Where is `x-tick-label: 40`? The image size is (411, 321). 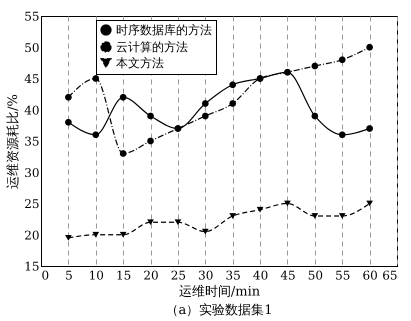
x-tick-label: 40 is located at coordinates (260, 275).